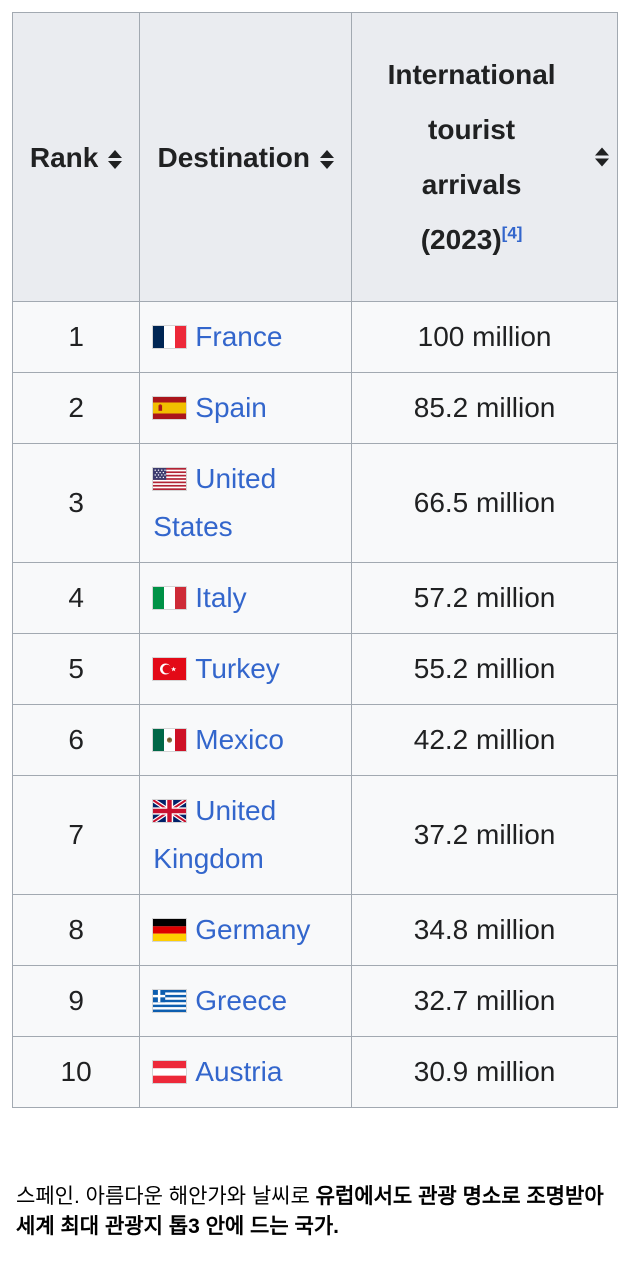 The image size is (640, 1280). I want to click on destination-cell: Germany, so click(246, 930).